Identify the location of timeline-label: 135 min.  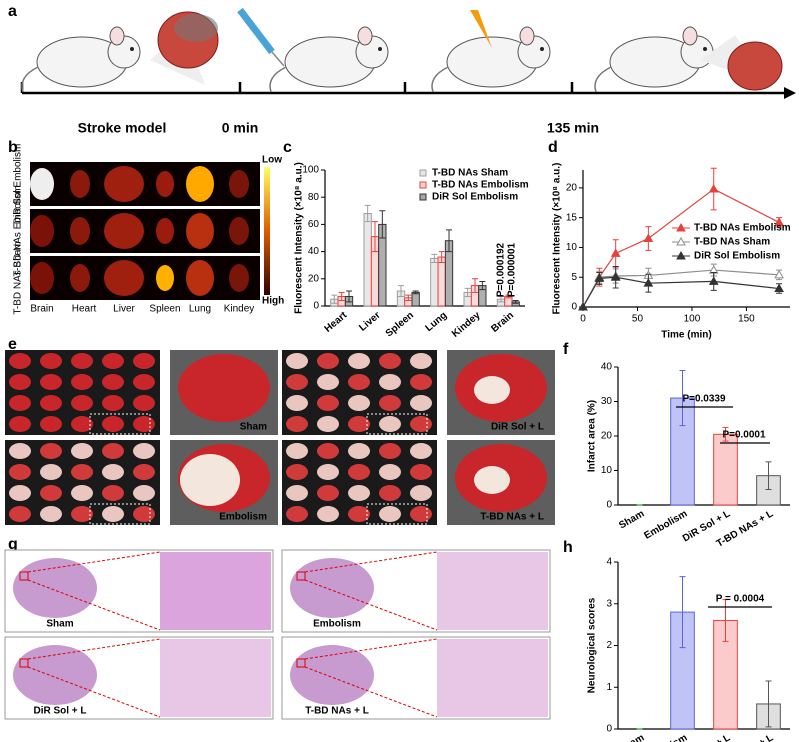
(573, 128).